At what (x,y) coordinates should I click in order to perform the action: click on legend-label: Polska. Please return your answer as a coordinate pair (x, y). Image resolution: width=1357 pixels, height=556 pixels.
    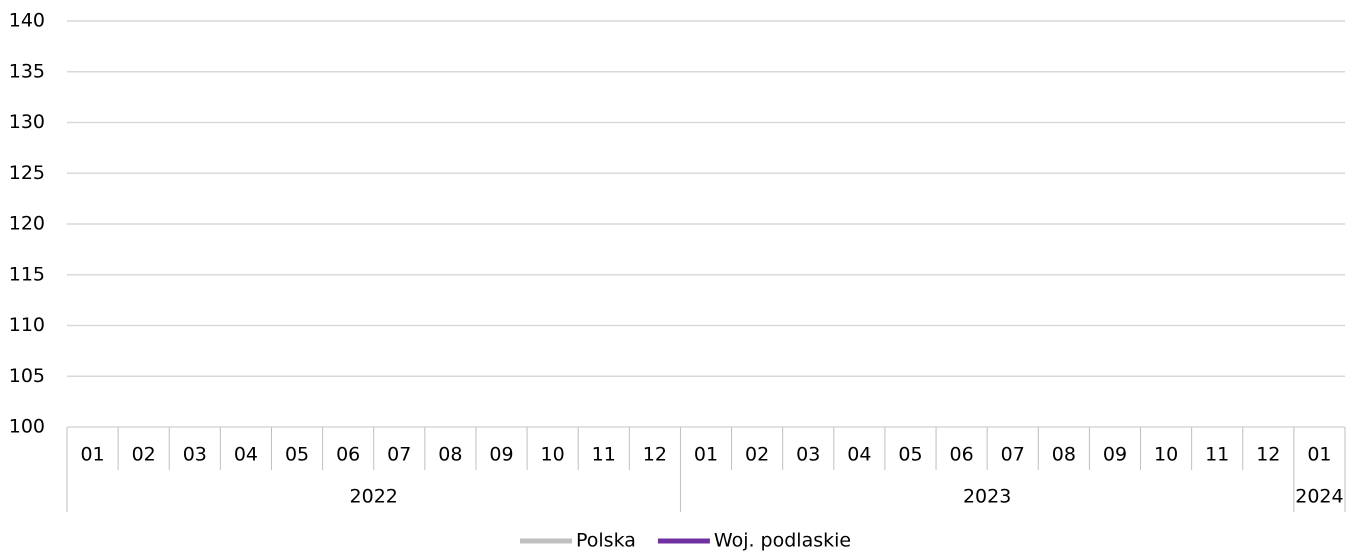
    Looking at the image, I should click on (606, 541).